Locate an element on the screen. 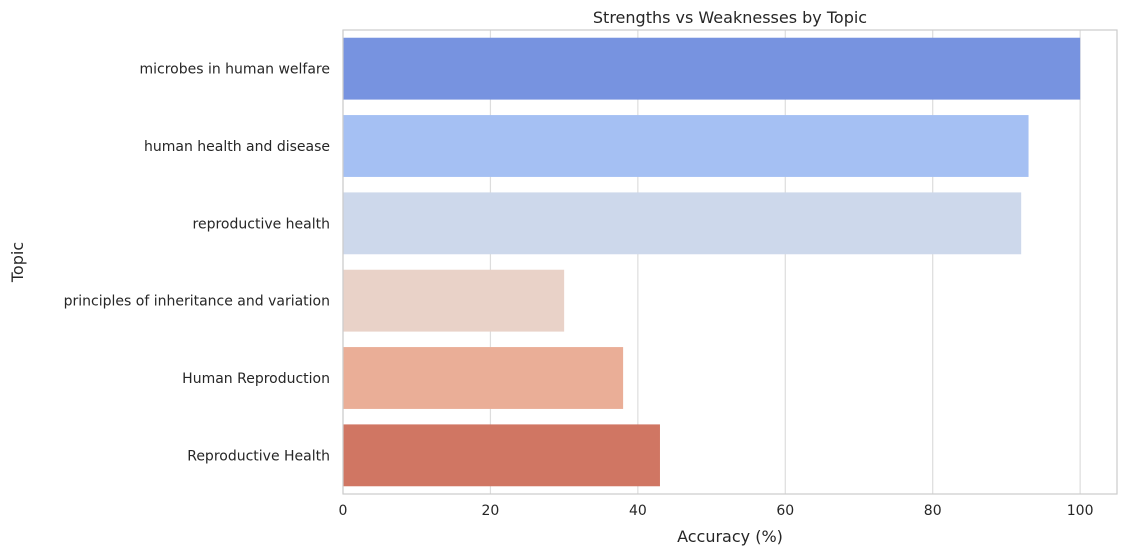  y-category-label: human health and disease is located at coordinates (237, 147).